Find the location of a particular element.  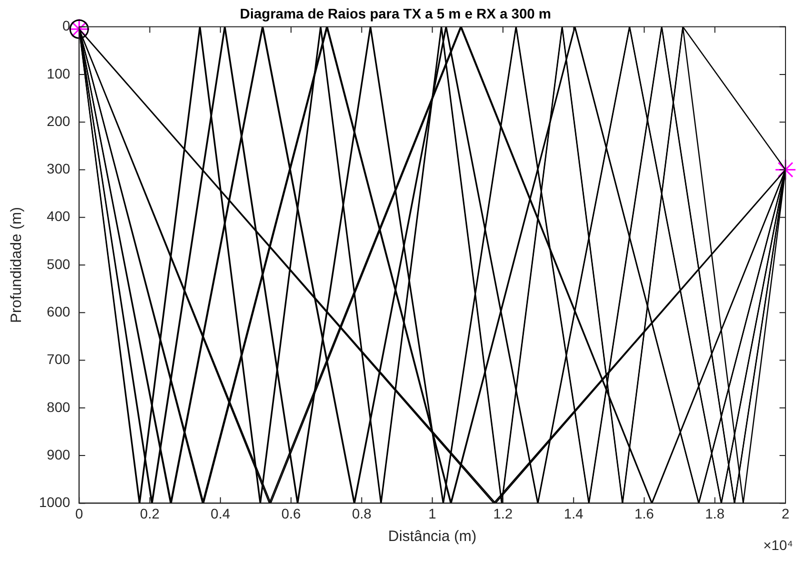

y-tick-label: 800 is located at coordinates (58, 406).